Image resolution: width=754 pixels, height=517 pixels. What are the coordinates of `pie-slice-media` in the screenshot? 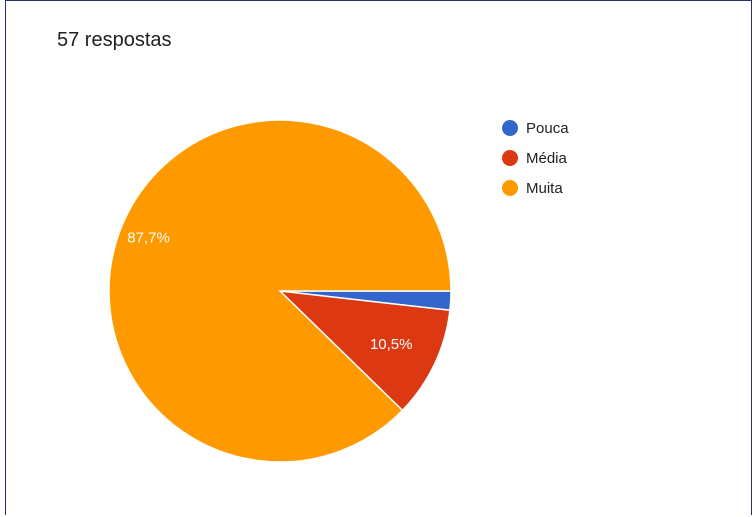 It's located at (364, 351).